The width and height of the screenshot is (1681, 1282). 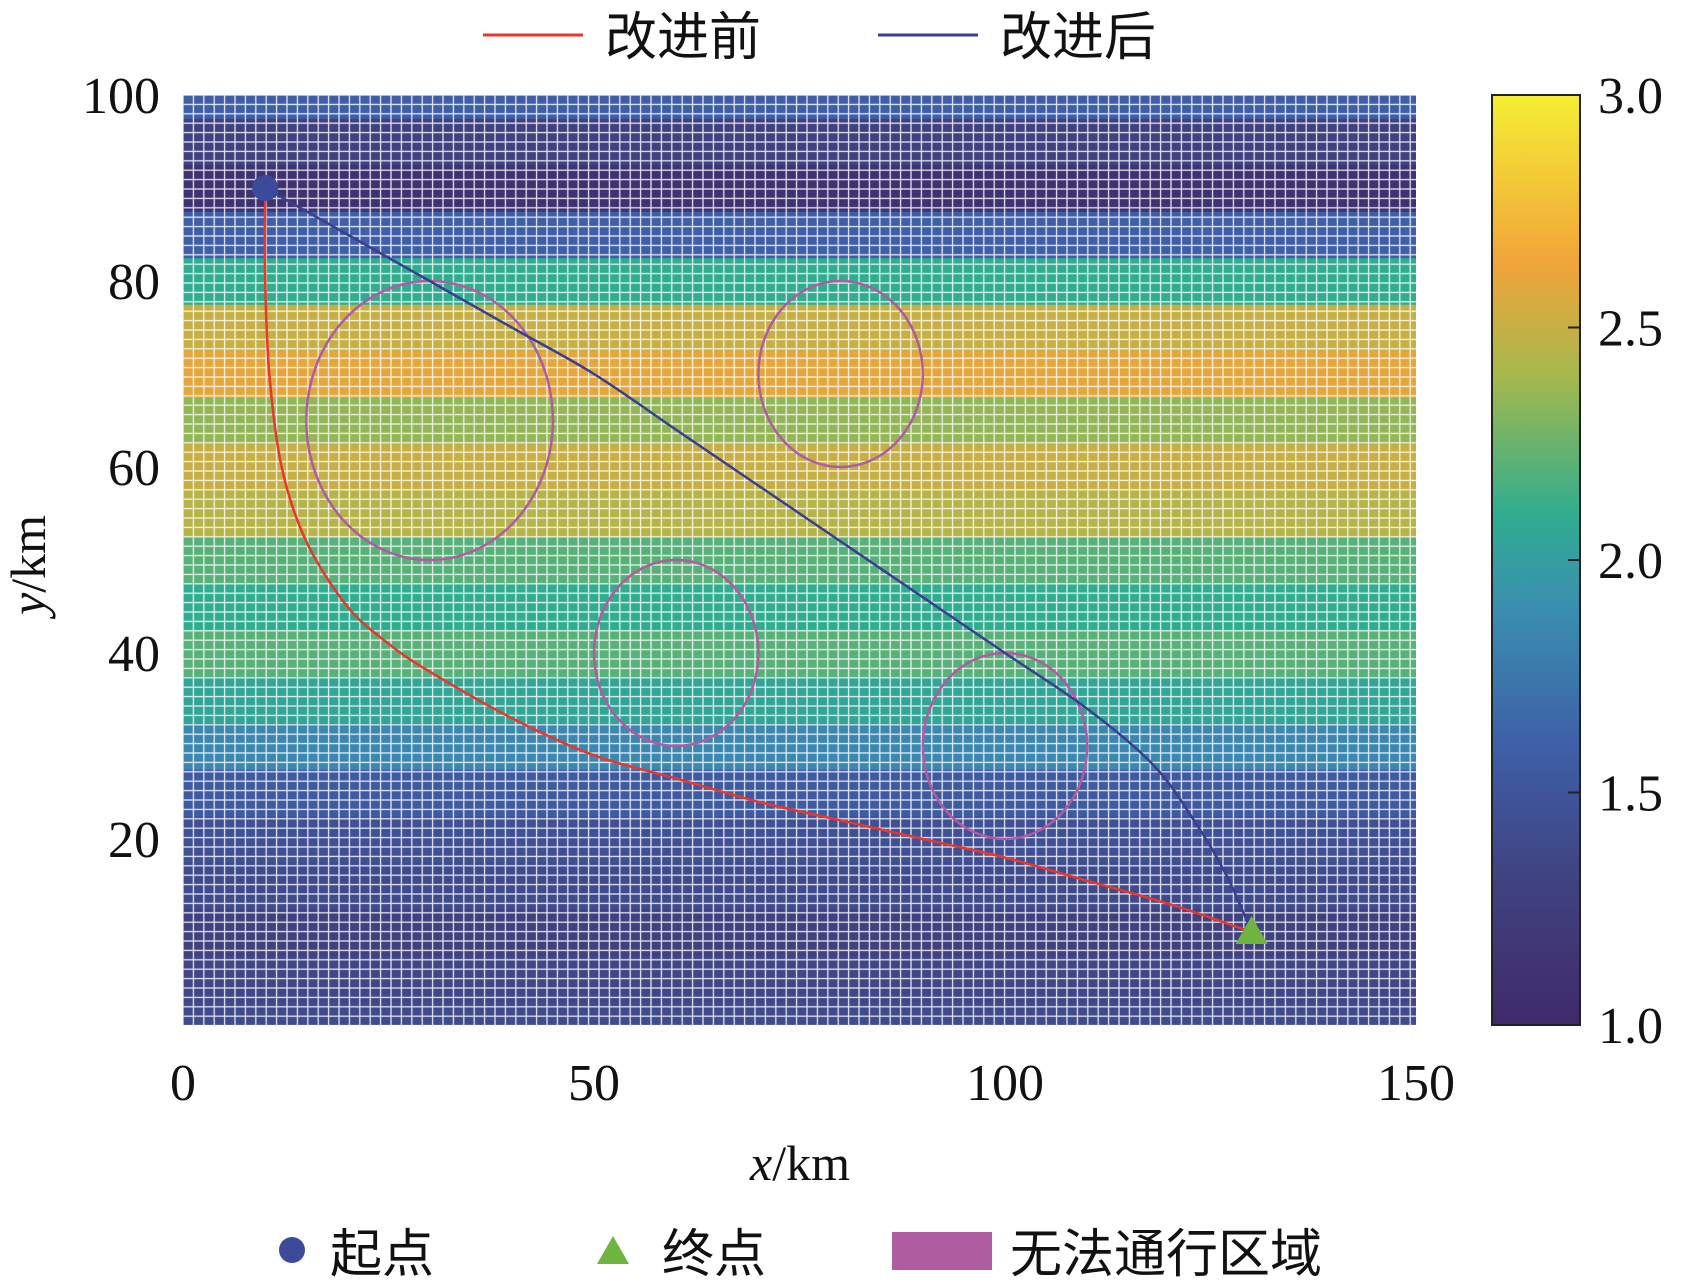 What do you see at coordinates (760, 1163) in the screenshot?
I see `x-axis-var: x` at bounding box center [760, 1163].